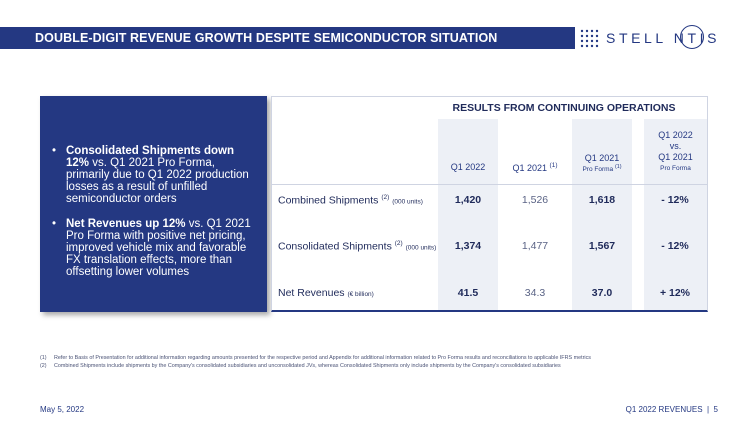  Describe the element at coordinates (675, 293) in the screenshot. I see `table-cell: + 12%` at that location.